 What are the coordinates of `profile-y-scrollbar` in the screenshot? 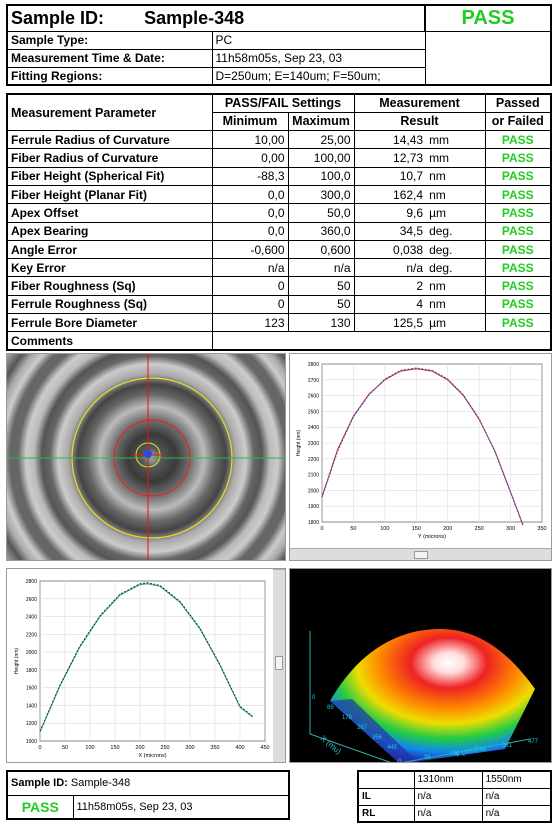 It's located at (420, 554).